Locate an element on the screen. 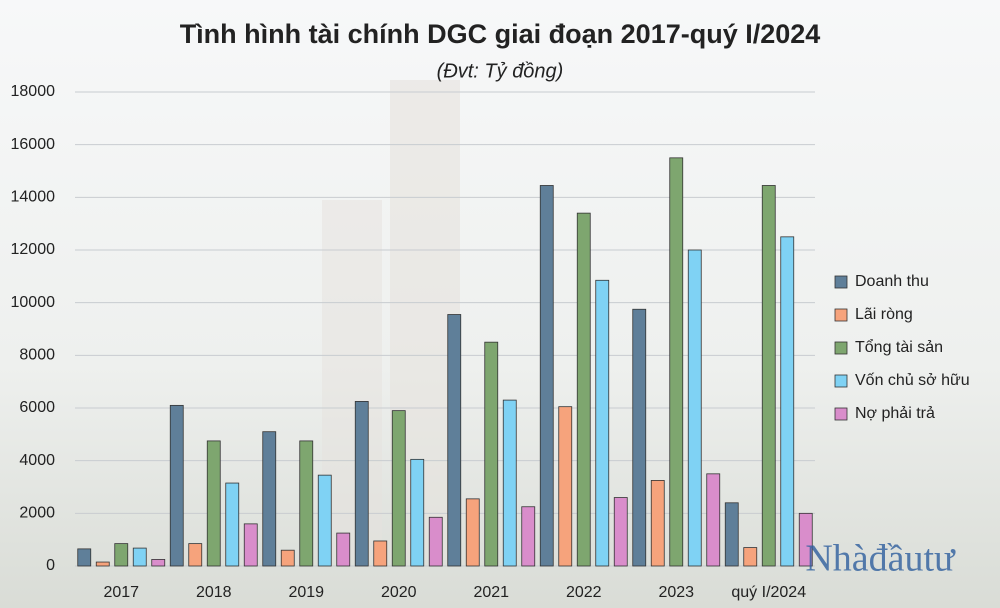 The width and height of the screenshot is (1000, 608). y-tick-label: 2000 is located at coordinates (37, 513).